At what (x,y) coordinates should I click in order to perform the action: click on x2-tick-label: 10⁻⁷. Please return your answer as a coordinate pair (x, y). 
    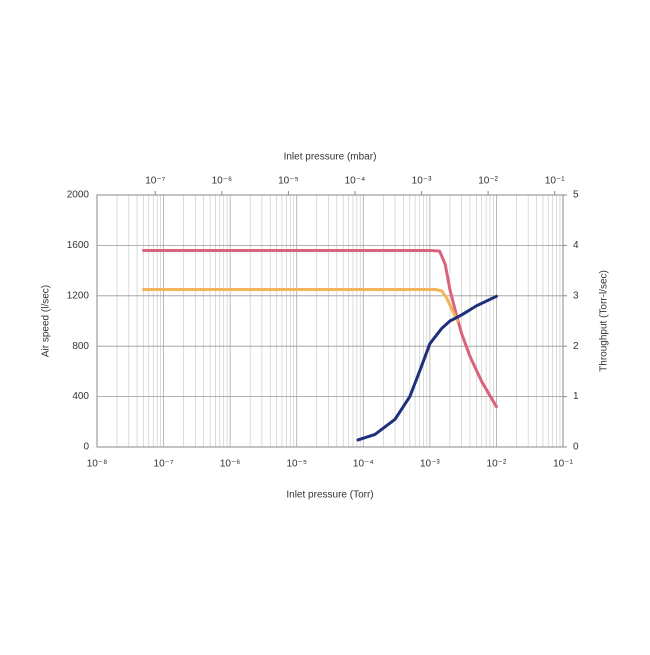
    Looking at the image, I should click on (155, 181).